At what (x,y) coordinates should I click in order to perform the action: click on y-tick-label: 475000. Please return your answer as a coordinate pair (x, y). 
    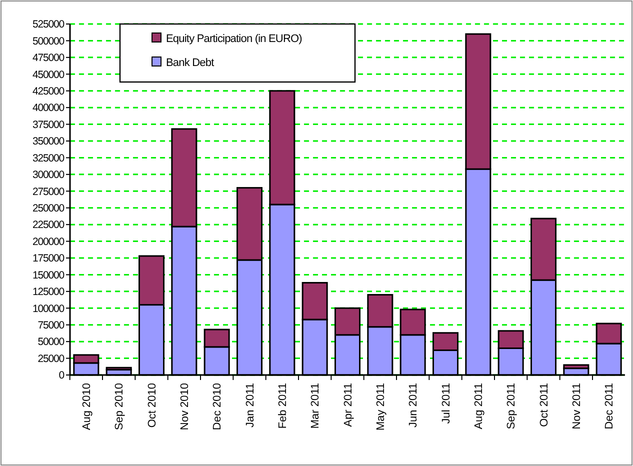
    Looking at the image, I should click on (48, 58).